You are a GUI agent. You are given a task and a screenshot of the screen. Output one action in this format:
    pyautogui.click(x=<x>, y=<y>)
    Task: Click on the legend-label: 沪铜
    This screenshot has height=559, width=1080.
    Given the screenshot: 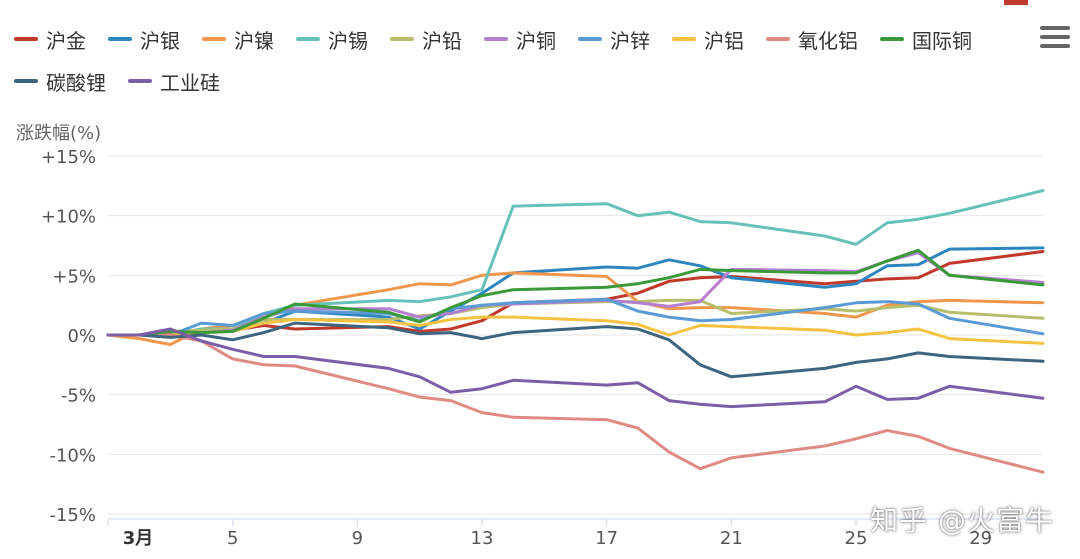 What is the action you would take?
    pyautogui.click(x=536, y=40)
    